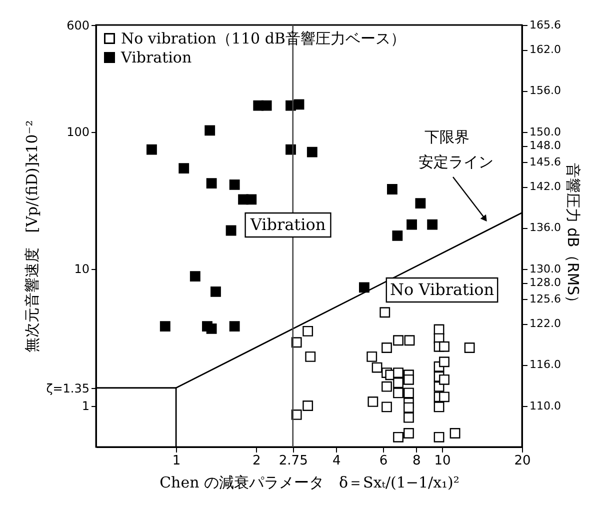 The image size is (601, 508). What do you see at coordinates (545, 299) in the screenshot?
I see `y2-tick-label: 125.6` at bounding box center [545, 299].